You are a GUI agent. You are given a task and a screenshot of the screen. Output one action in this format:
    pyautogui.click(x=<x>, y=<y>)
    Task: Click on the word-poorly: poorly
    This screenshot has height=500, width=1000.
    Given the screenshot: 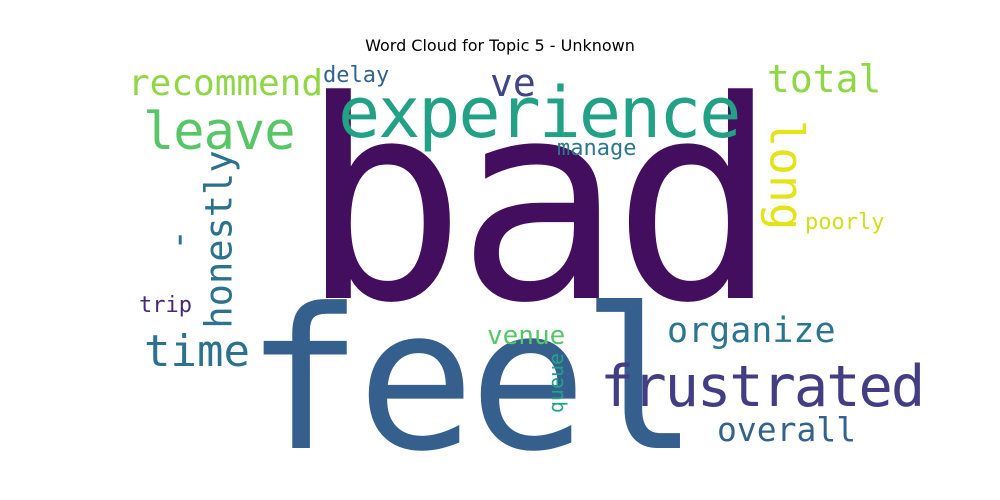 What is the action you would take?
    pyautogui.click(x=845, y=222)
    